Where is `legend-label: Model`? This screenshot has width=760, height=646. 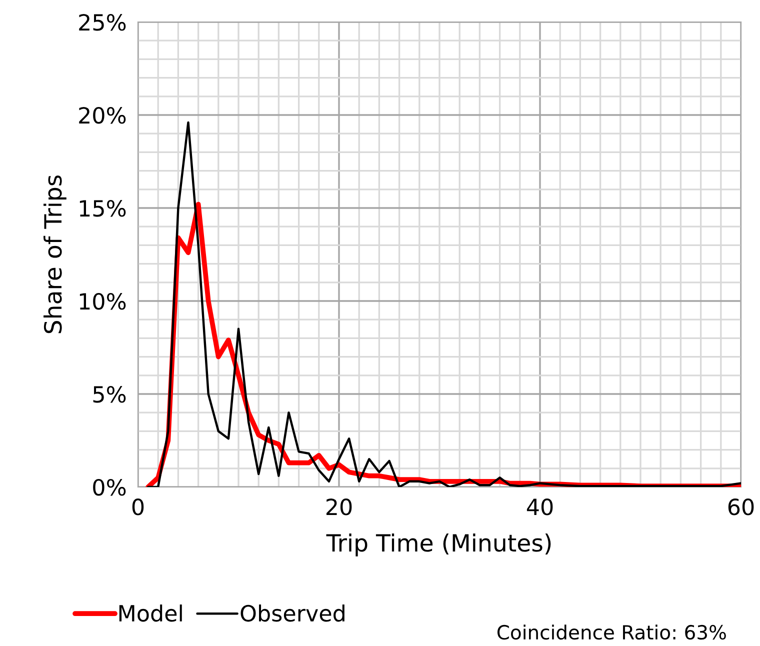
legend-label: Model is located at coordinates (150, 613).